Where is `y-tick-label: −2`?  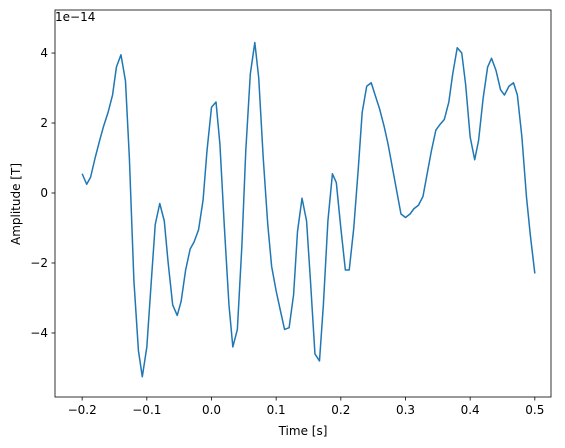
y-tick-label: −2 is located at coordinates (39, 263).